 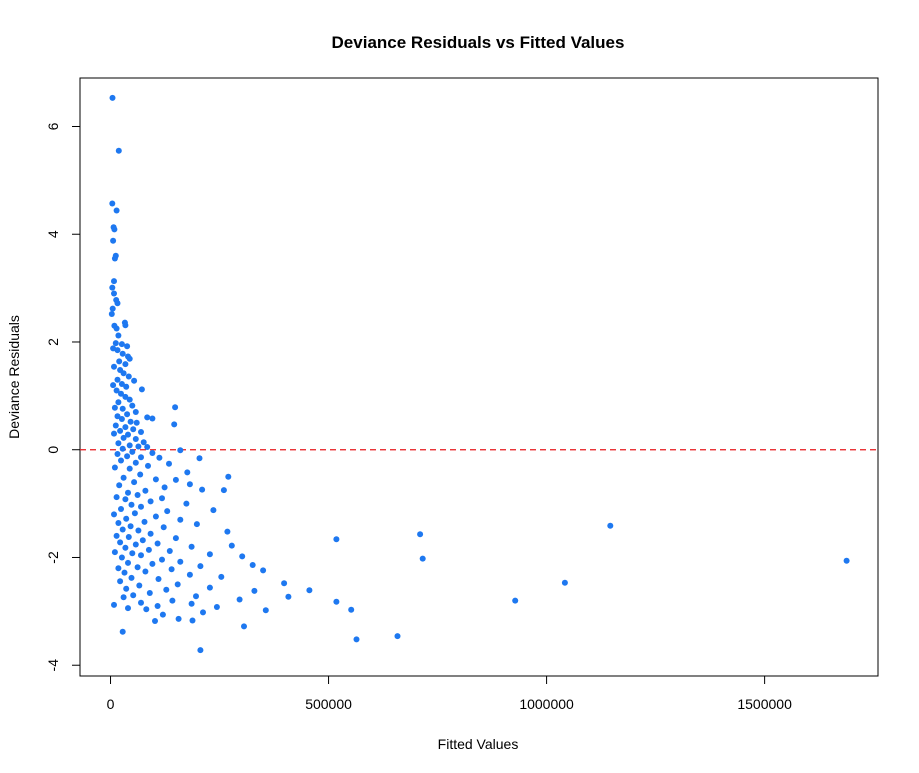 What do you see at coordinates (546, 704) in the screenshot?
I see `x-tick-label: 1000000` at bounding box center [546, 704].